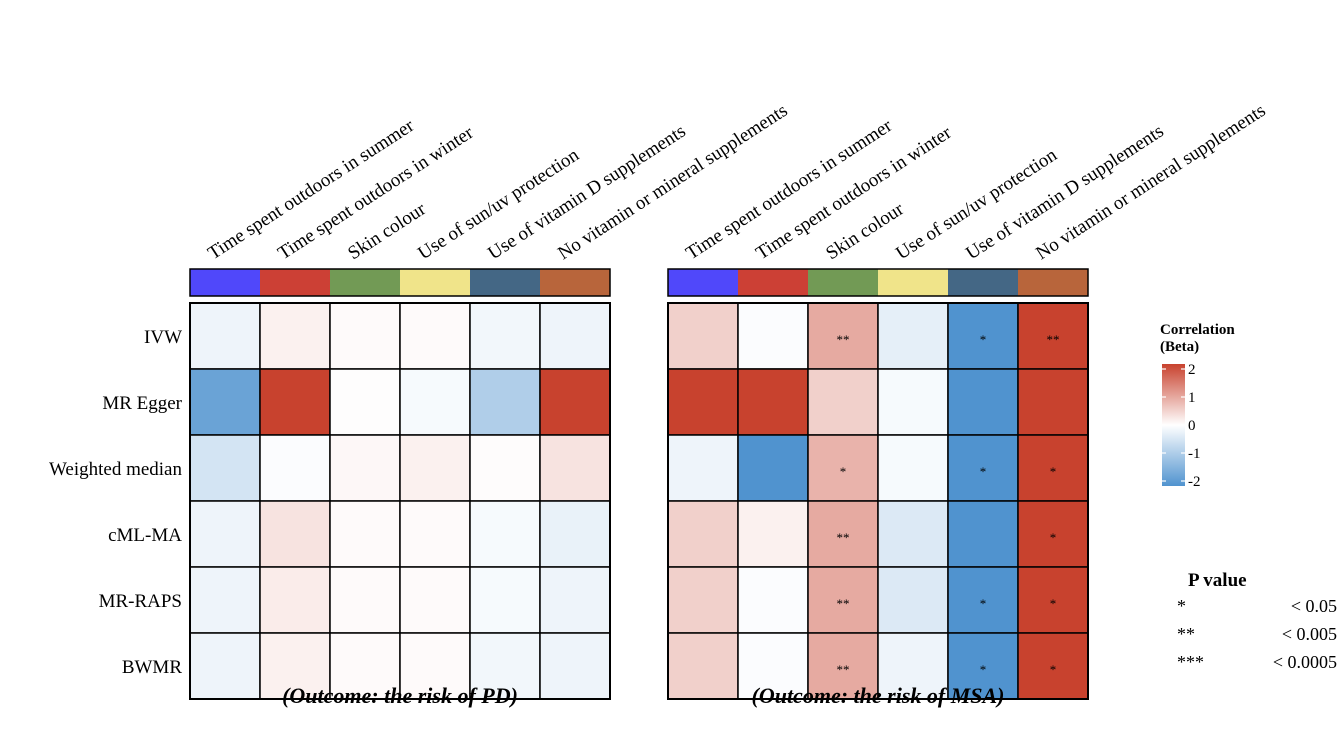 This screenshot has width=1342, height=738. Describe the element at coordinates (142, 403) in the screenshot. I see `row-label: MR Egger` at that location.